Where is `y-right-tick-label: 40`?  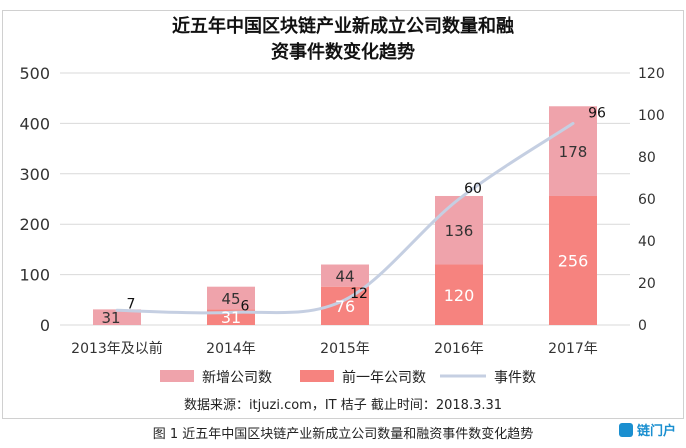
y-right-tick-label: 40 is located at coordinates (647, 242).